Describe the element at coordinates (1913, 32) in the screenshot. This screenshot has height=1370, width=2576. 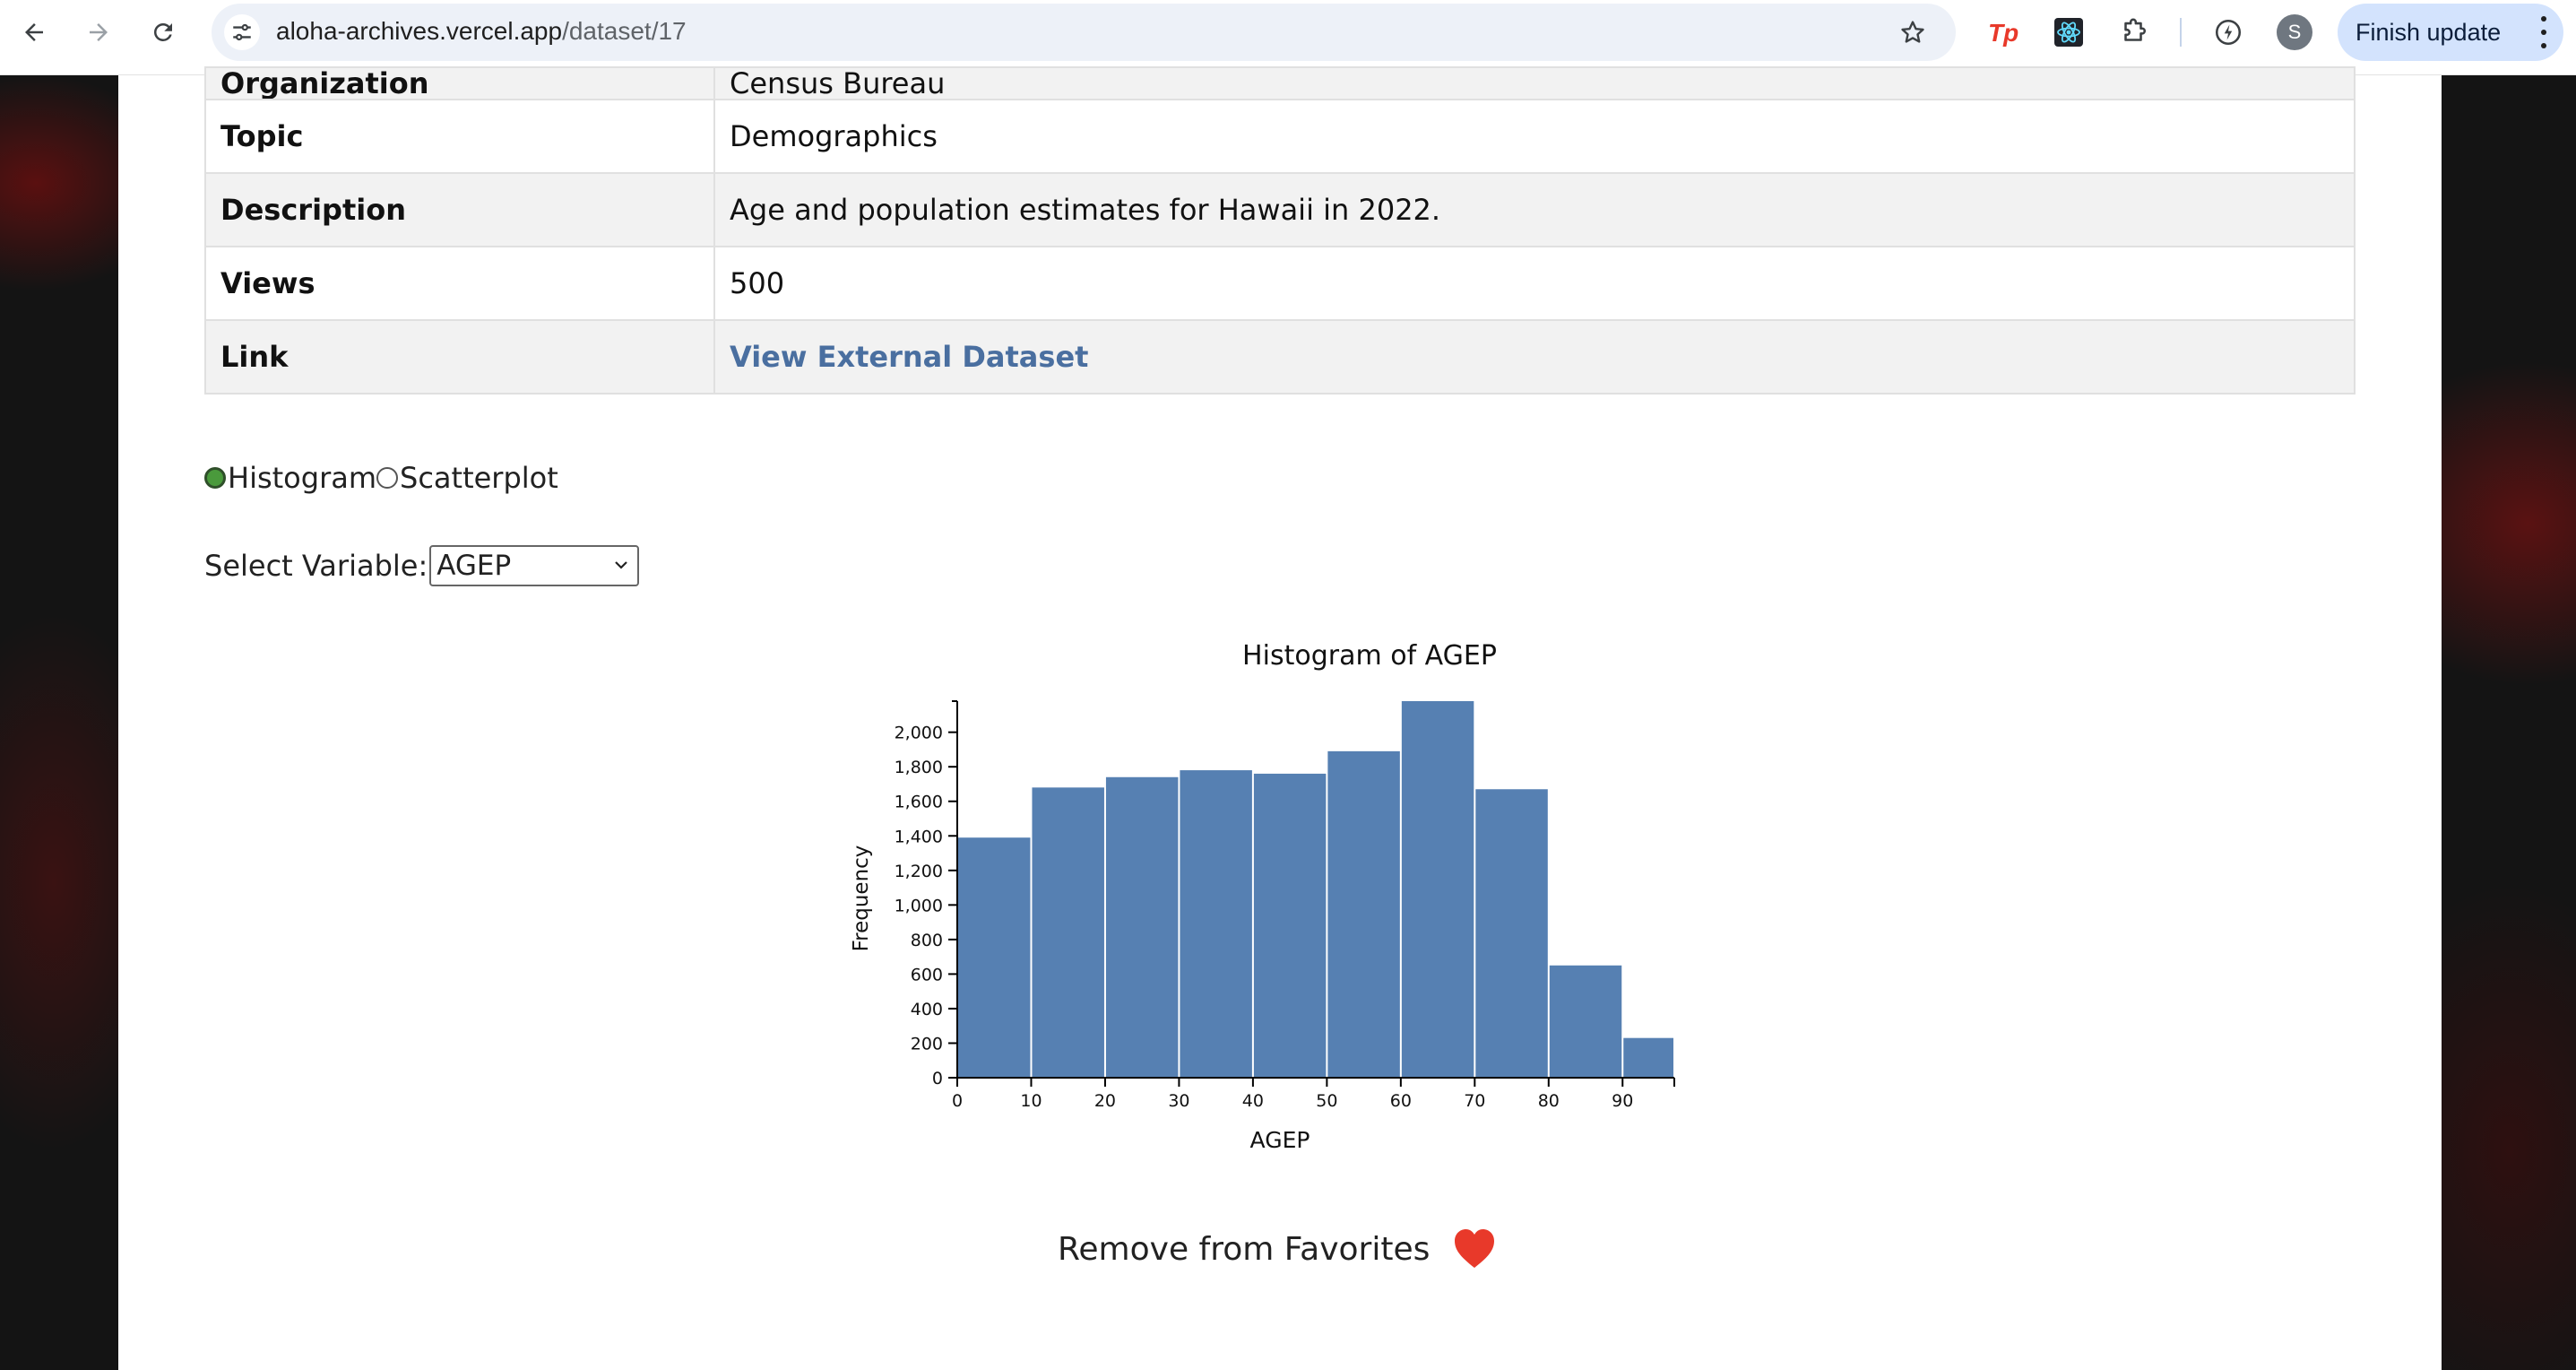
I see `bookmark-star-icon` at that location.